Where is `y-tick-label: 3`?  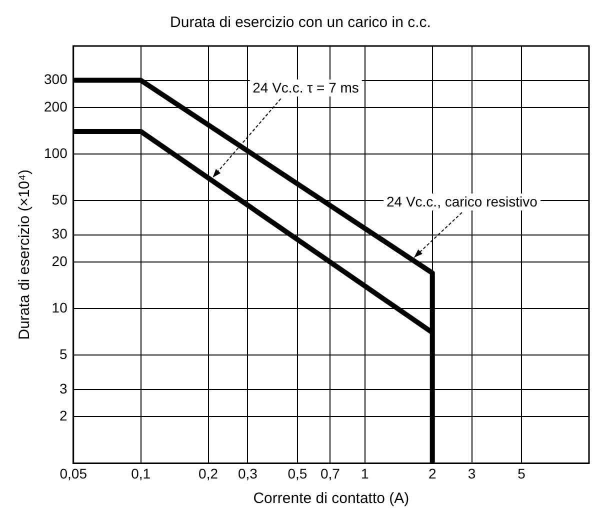
y-tick-label: 3 is located at coordinates (64, 388).